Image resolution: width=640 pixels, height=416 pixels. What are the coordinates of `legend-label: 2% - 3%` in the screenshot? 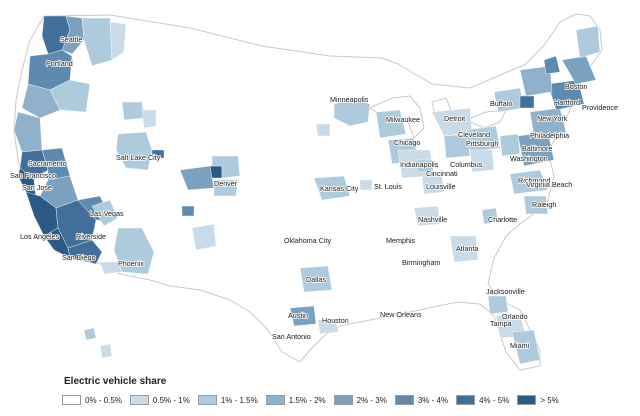 It's located at (371, 400).